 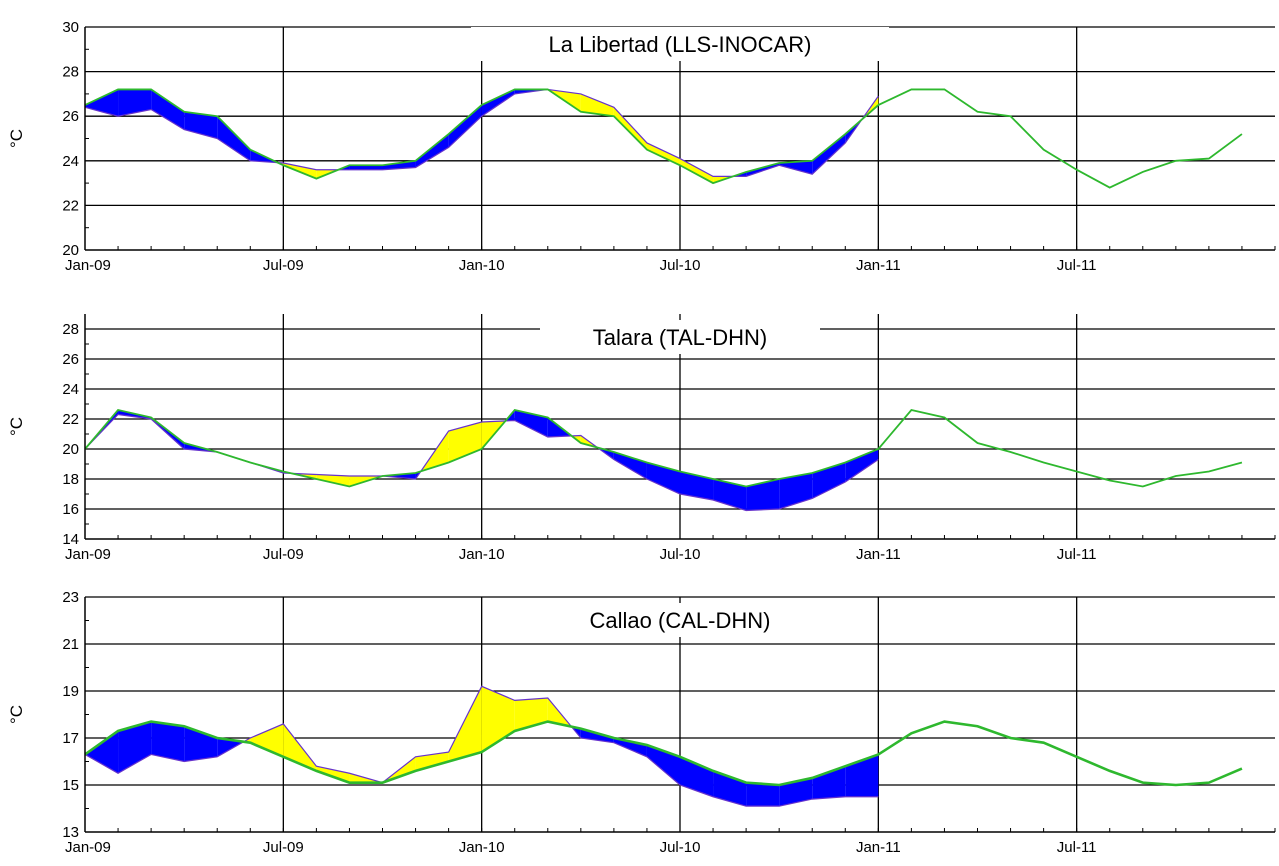 What do you see at coordinates (70, 479) in the screenshot?
I see `y-tick-label: 18` at bounding box center [70, 479].